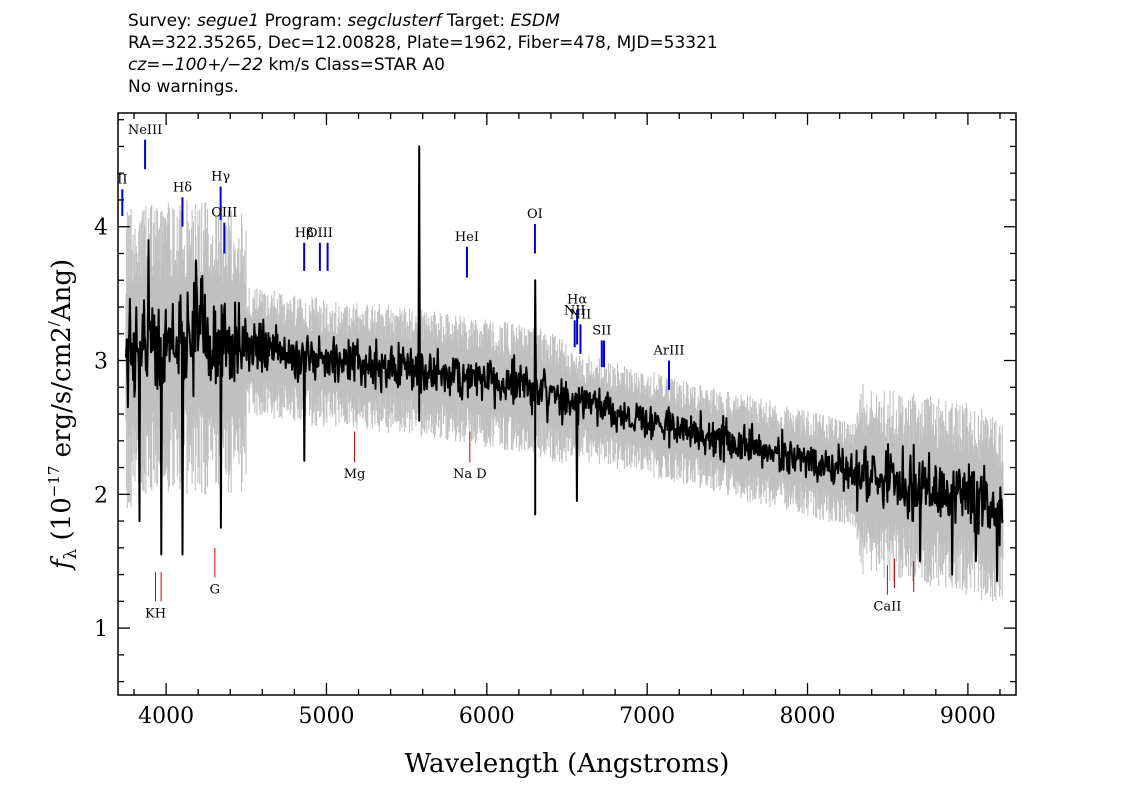 This screenshot has width=1134, height=810. I want to click on header-line-4: No warnings., so click(183, 87).